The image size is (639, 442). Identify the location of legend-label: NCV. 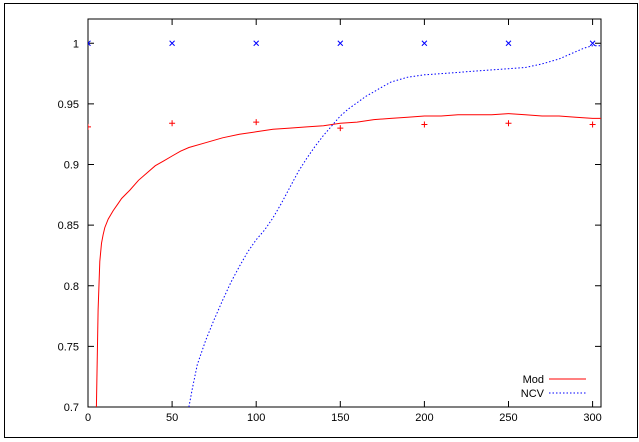
(533, 394).